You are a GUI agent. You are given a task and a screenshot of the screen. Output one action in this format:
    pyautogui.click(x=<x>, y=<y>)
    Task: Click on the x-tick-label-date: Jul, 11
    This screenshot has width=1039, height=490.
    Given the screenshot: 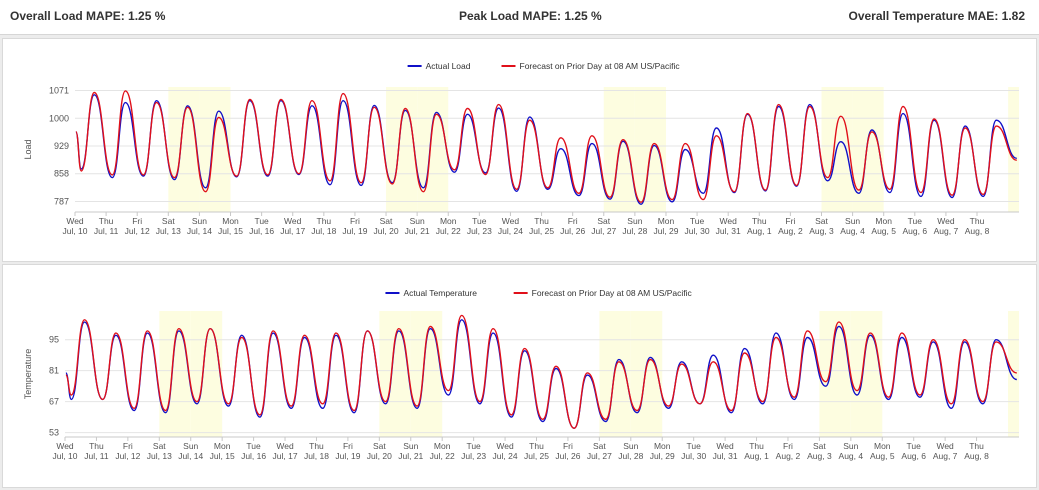 What is the action you would take?
    pyautogui.click(x=106, y=231)
    